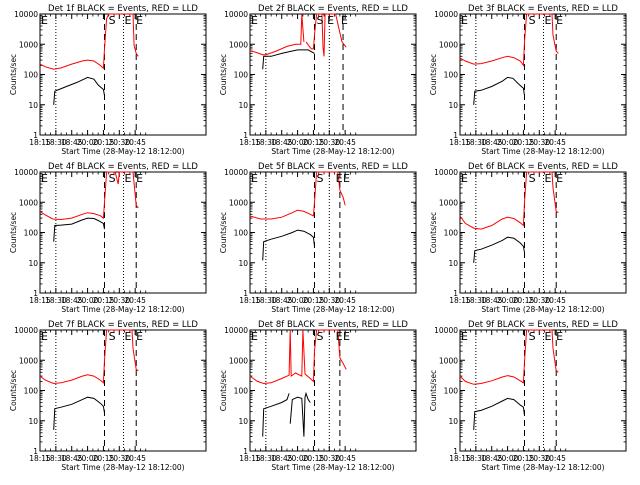  Describe the element at coordinates (33, 421) in the screenshot. I see `y-tick-label: 10` at that location.